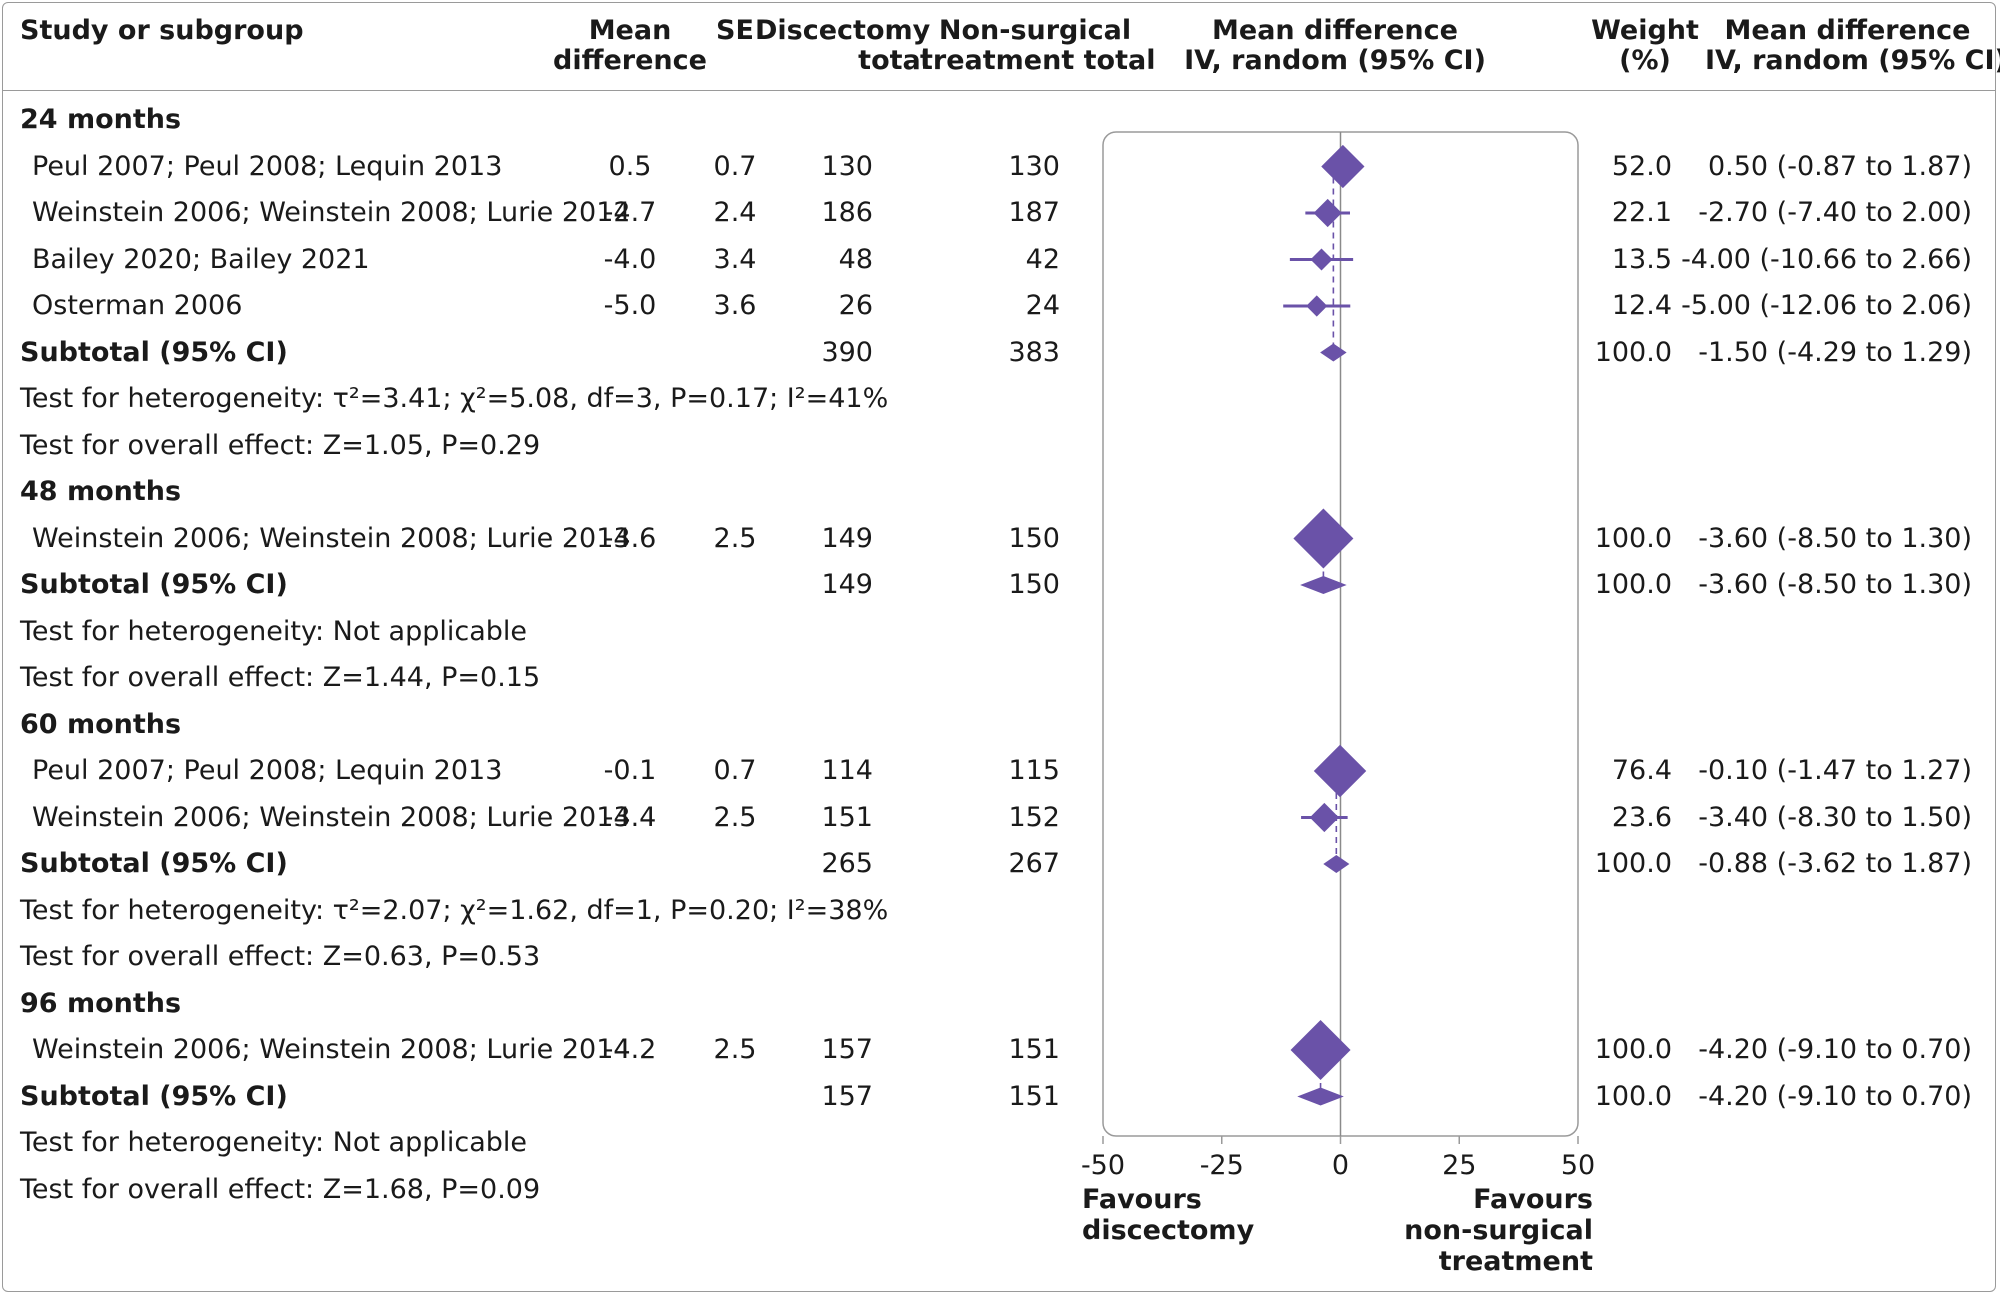 This screenshot has width=2000, height=1296. What do you see at coordinates (101, 491) in the screenshot?
I see `subgroup-heading: 48 months` at bounding box center [101, 491].